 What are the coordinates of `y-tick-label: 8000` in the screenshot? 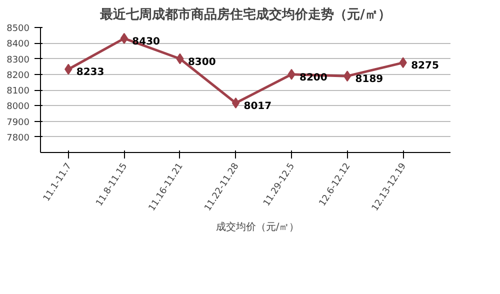 It's located at (18, 107).